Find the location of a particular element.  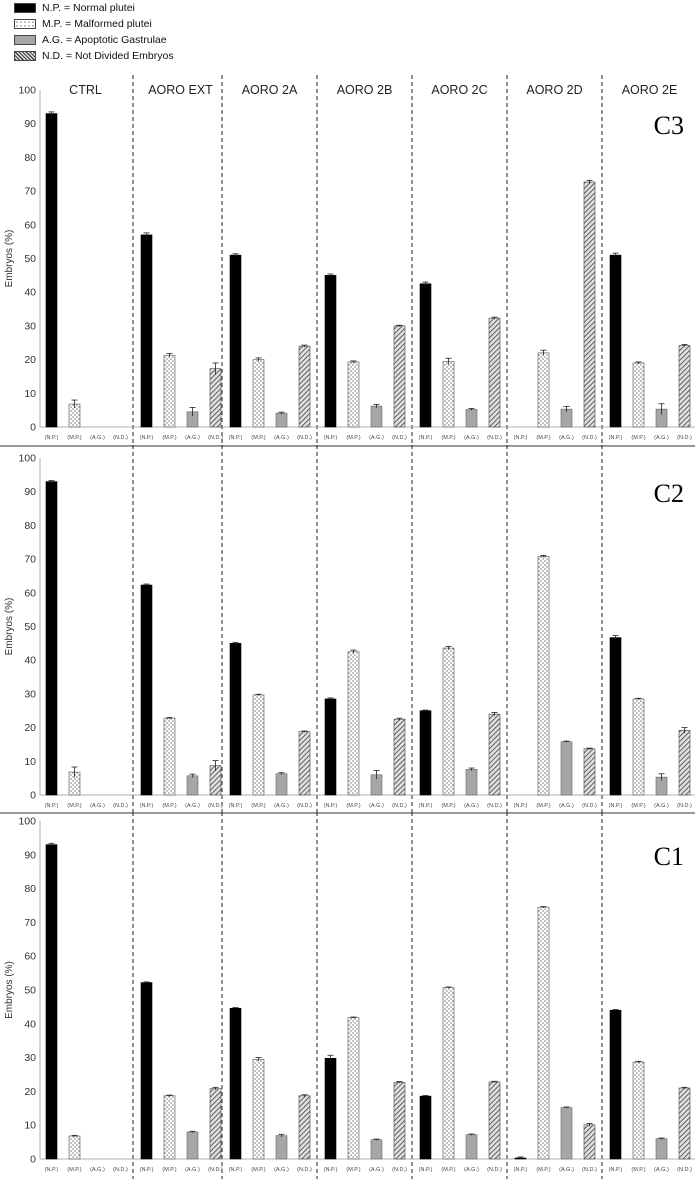

group-label: AORO 2D is located at coordinates (554, 90).